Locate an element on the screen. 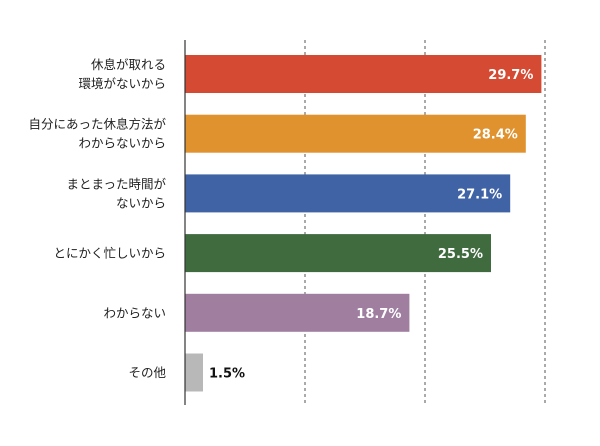 This screenshot has width=600, height=446. category-label-3: とにかく忙しいから is located at coordinates (109, 253).